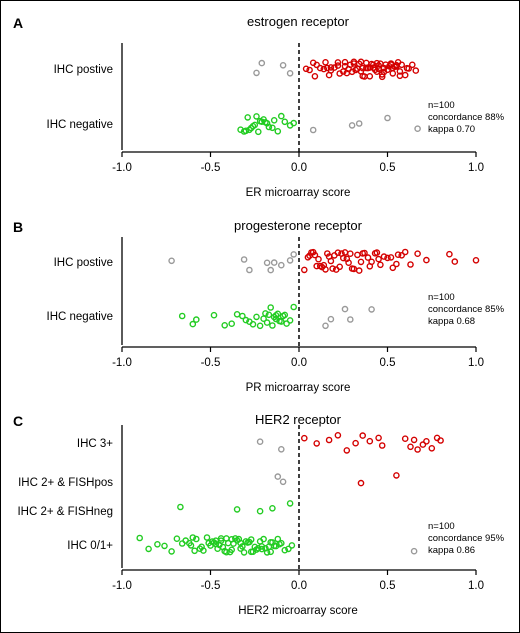 Image resolution: width=520 pixels, height=633 pixels. I want to click on category-label: IHC 3+, so click(95, 444).